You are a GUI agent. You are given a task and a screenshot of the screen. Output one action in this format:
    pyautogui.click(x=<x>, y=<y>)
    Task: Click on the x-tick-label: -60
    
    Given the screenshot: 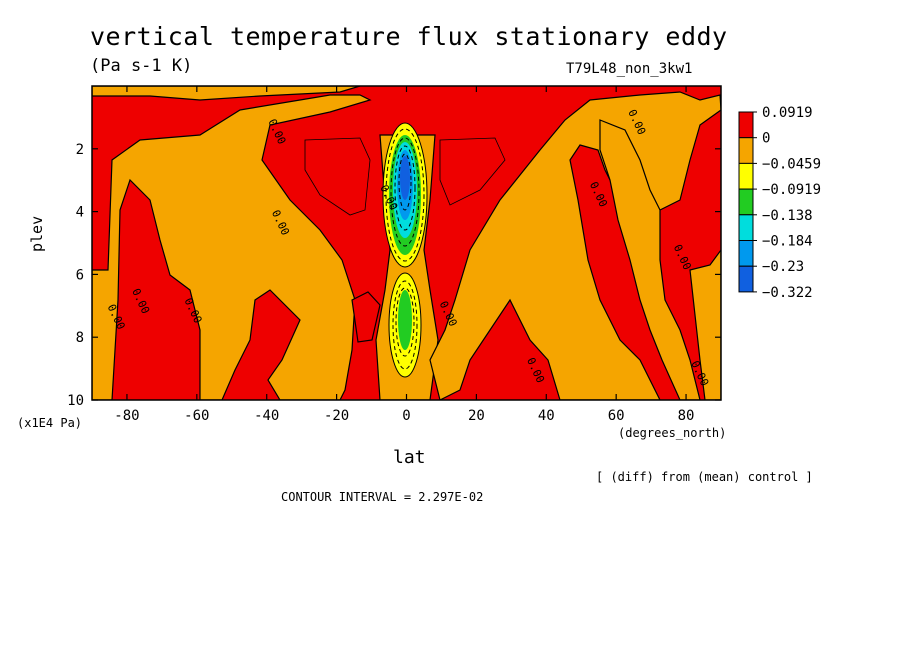 What is the action you would take?
    pyautogui.click(x=196, y=416)
    